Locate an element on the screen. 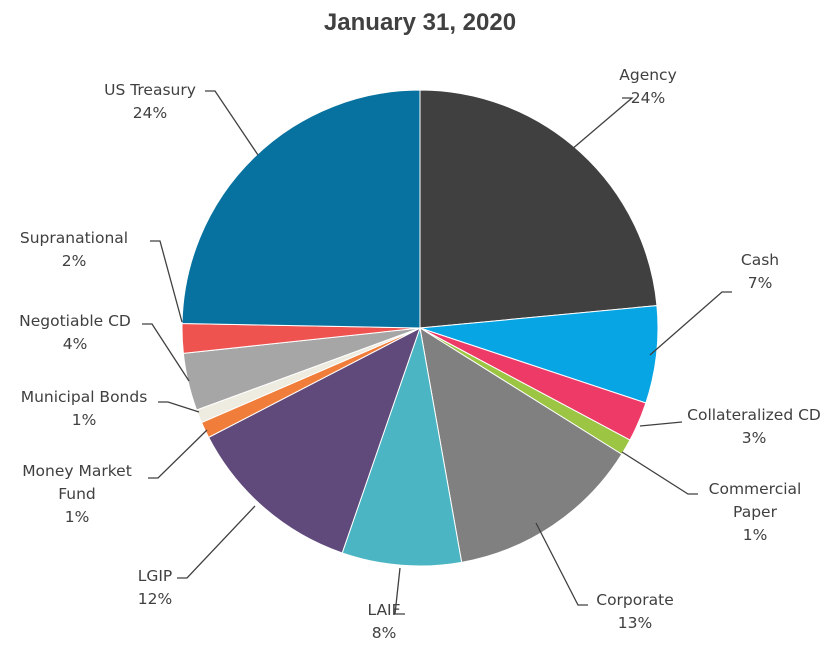  label-us-treasury: US Treasury 24% is located at coordinates (150, 101).